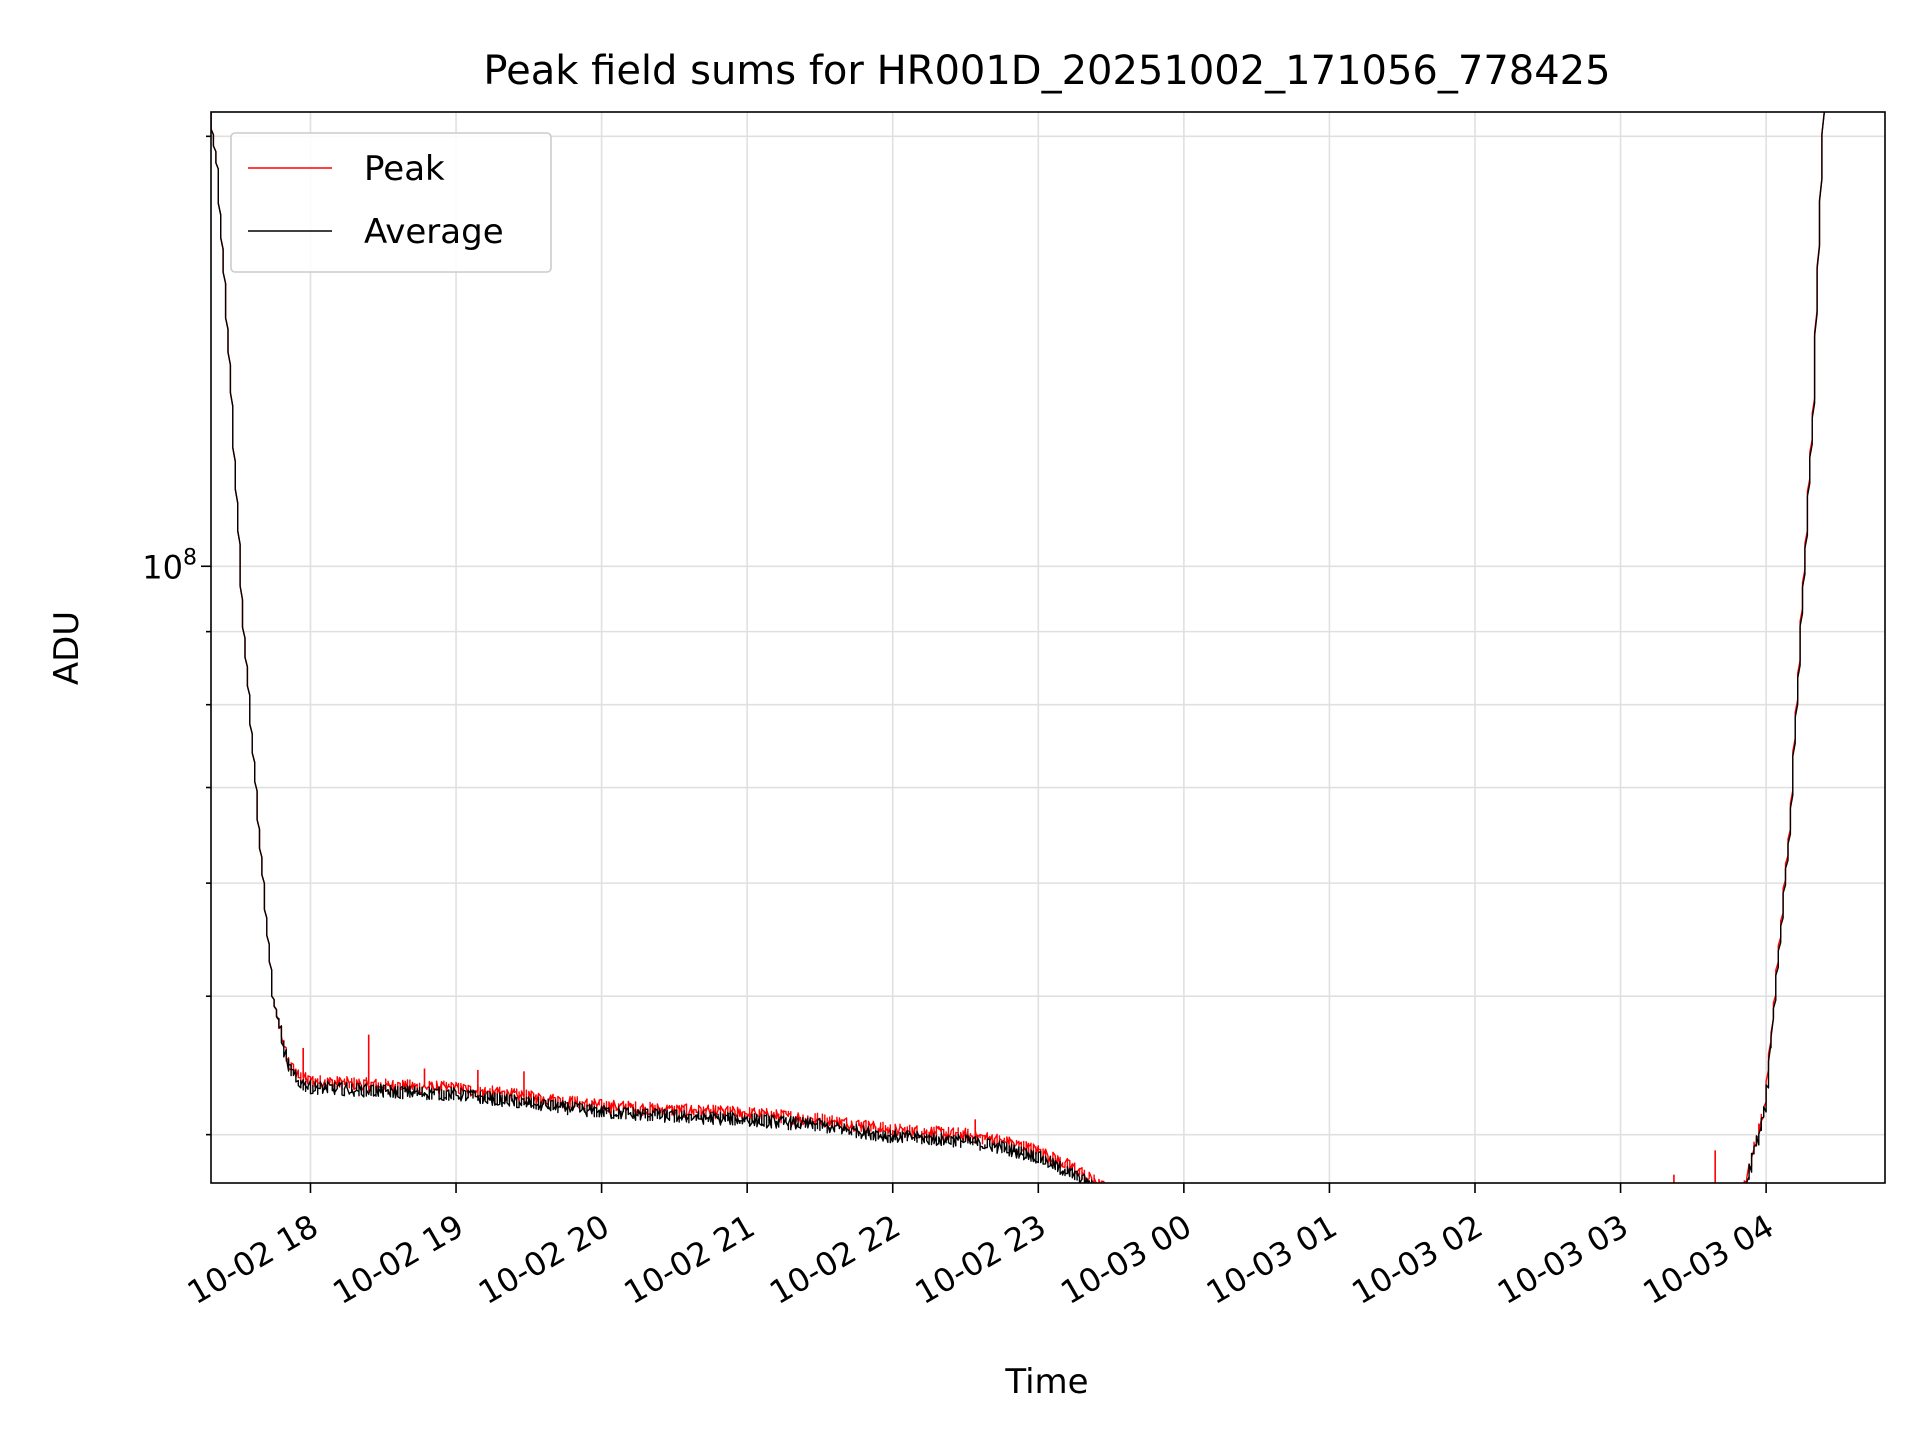  I want to click on x-axis-label: Time, so click(1046, 1382).